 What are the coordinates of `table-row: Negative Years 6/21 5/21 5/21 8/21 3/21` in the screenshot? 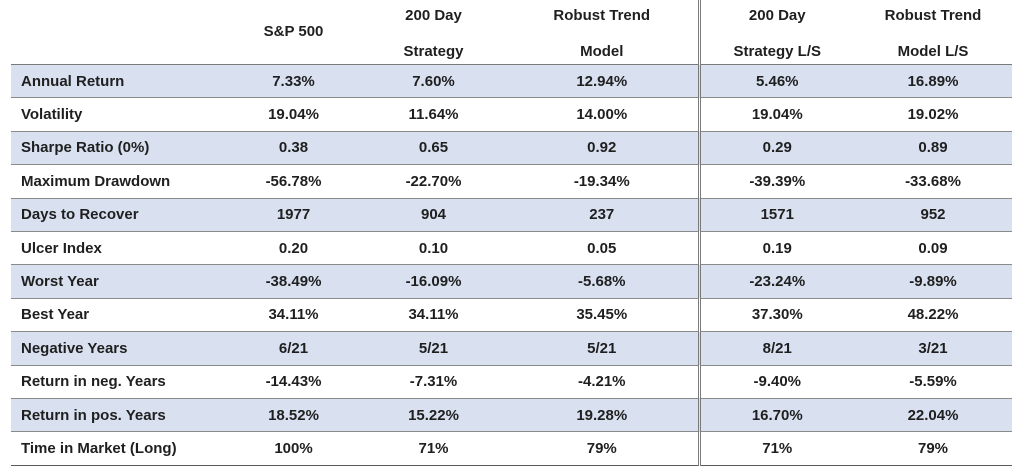 It's located at (511, 348).